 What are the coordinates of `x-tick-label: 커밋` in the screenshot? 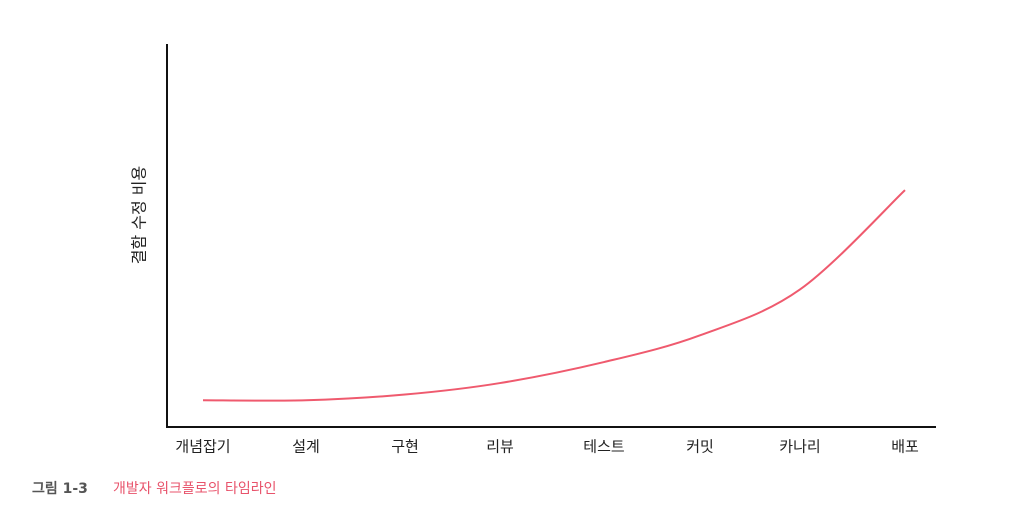 It's located at (700, 447).